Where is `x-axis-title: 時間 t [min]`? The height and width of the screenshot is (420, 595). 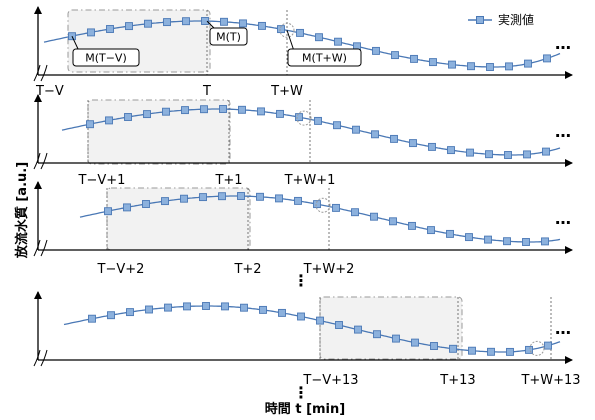 x-axis-title: 時間 t [min] is located at coordinates (305, 409).